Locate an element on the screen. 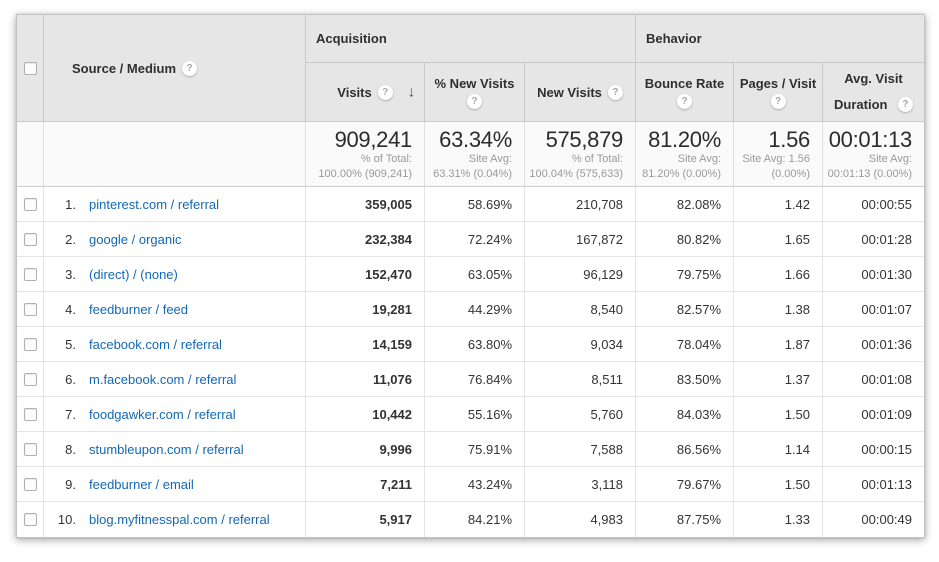 This screenshot has width=939, height=562. avg-visit-duration-cell: 00:01:09 is located at coordinates (886, 414).